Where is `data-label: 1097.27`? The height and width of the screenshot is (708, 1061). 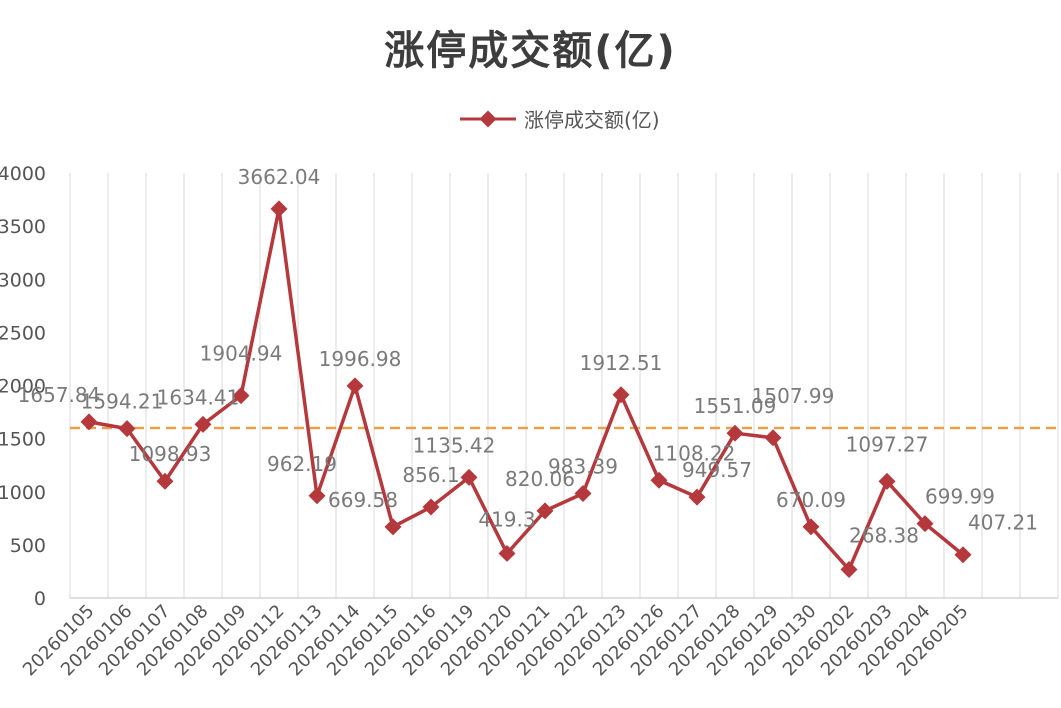 data-label: 1097.27 is located at coordinates (887, 444).